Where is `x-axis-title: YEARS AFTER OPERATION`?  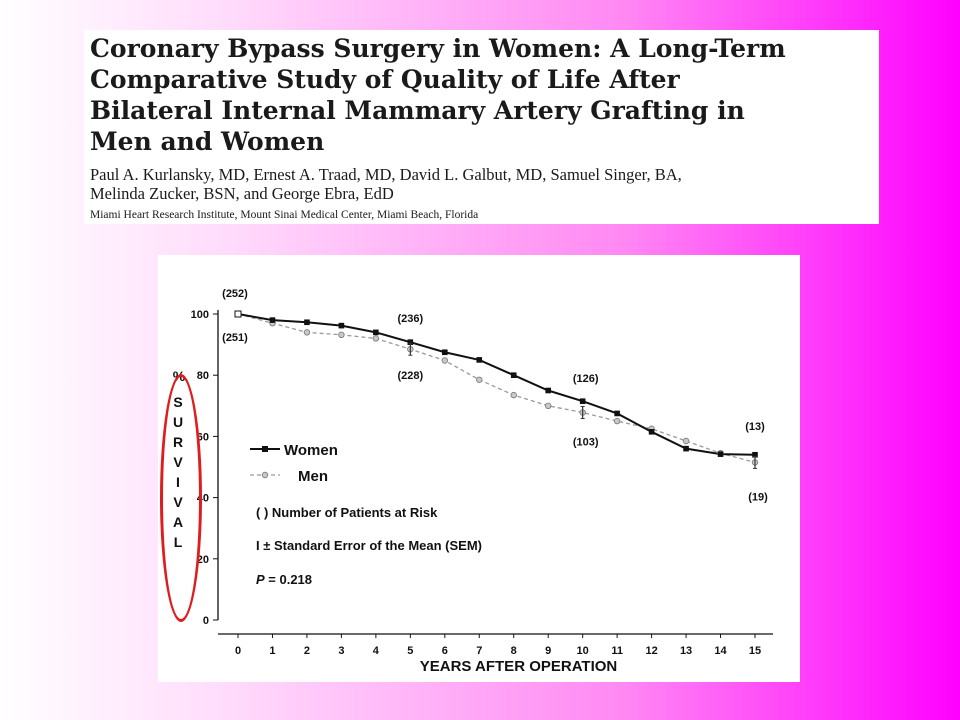
x-axis-title: YEARS AFTER OPERATION is located at coordinates (519, 666).